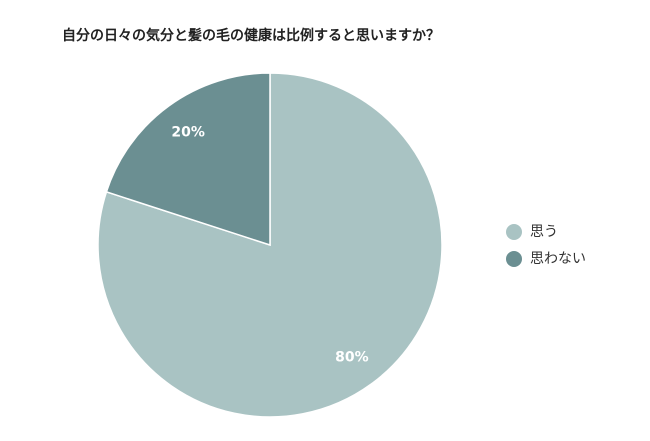 This screenshot has height=441, width=650. What do you see at coordinates (188, 132) in the screenshot?
I see `data-label: 20%` at bounding box center [188, 132].